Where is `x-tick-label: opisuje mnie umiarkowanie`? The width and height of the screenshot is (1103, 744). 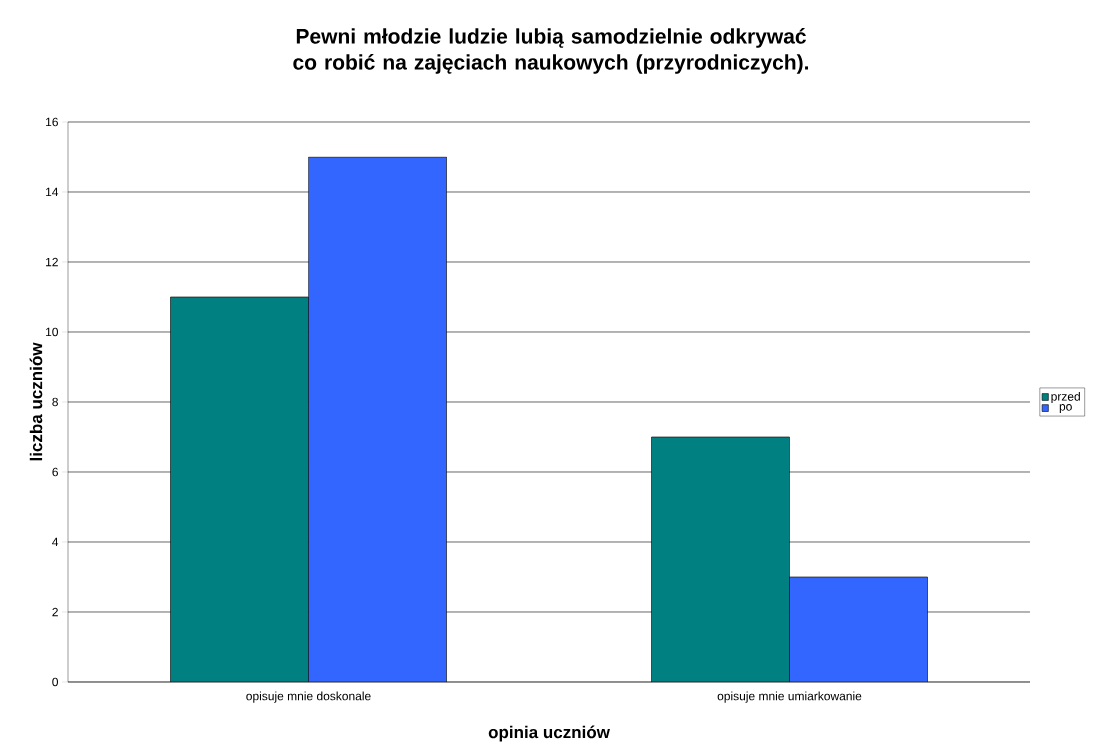
x-tick-label: opisuje mnie umiarkowanie is located at coordinates (789, 697).